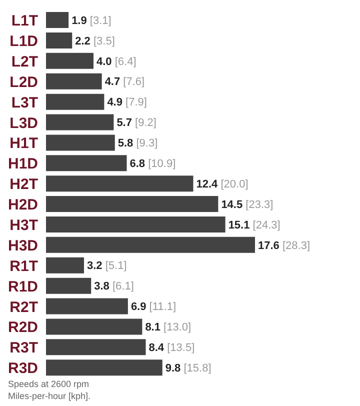  What do you see at coordinates (124, 82) in the screenshot?
I see `data-label: 4.7 [7.6]` at bounding box center [124, 82].